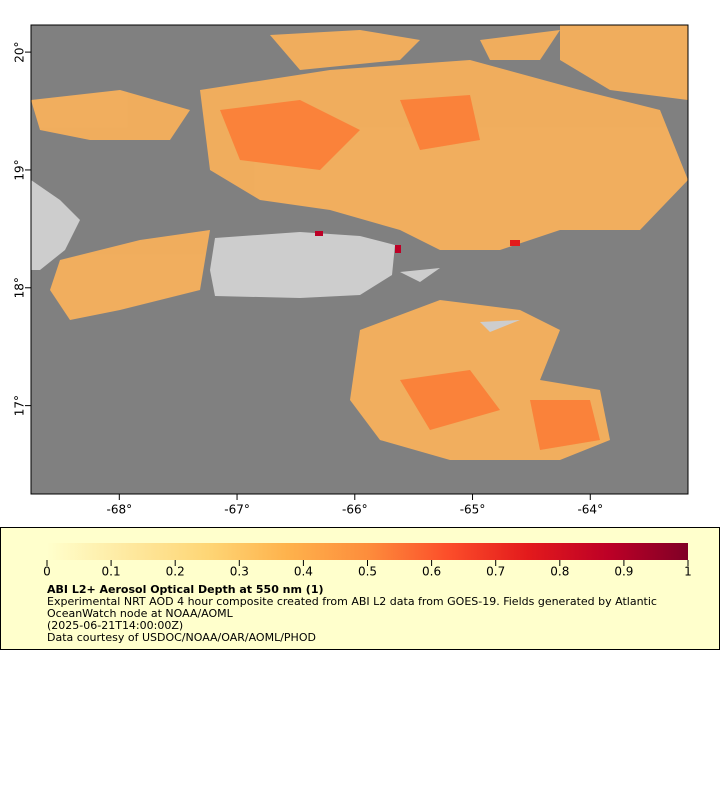 The width and height of the screenshot is (720, 804). What do you see at coordinates (237, 510) in the screenshot?
I see `x-tick-label: -67°` at bounding box center [237, 510].